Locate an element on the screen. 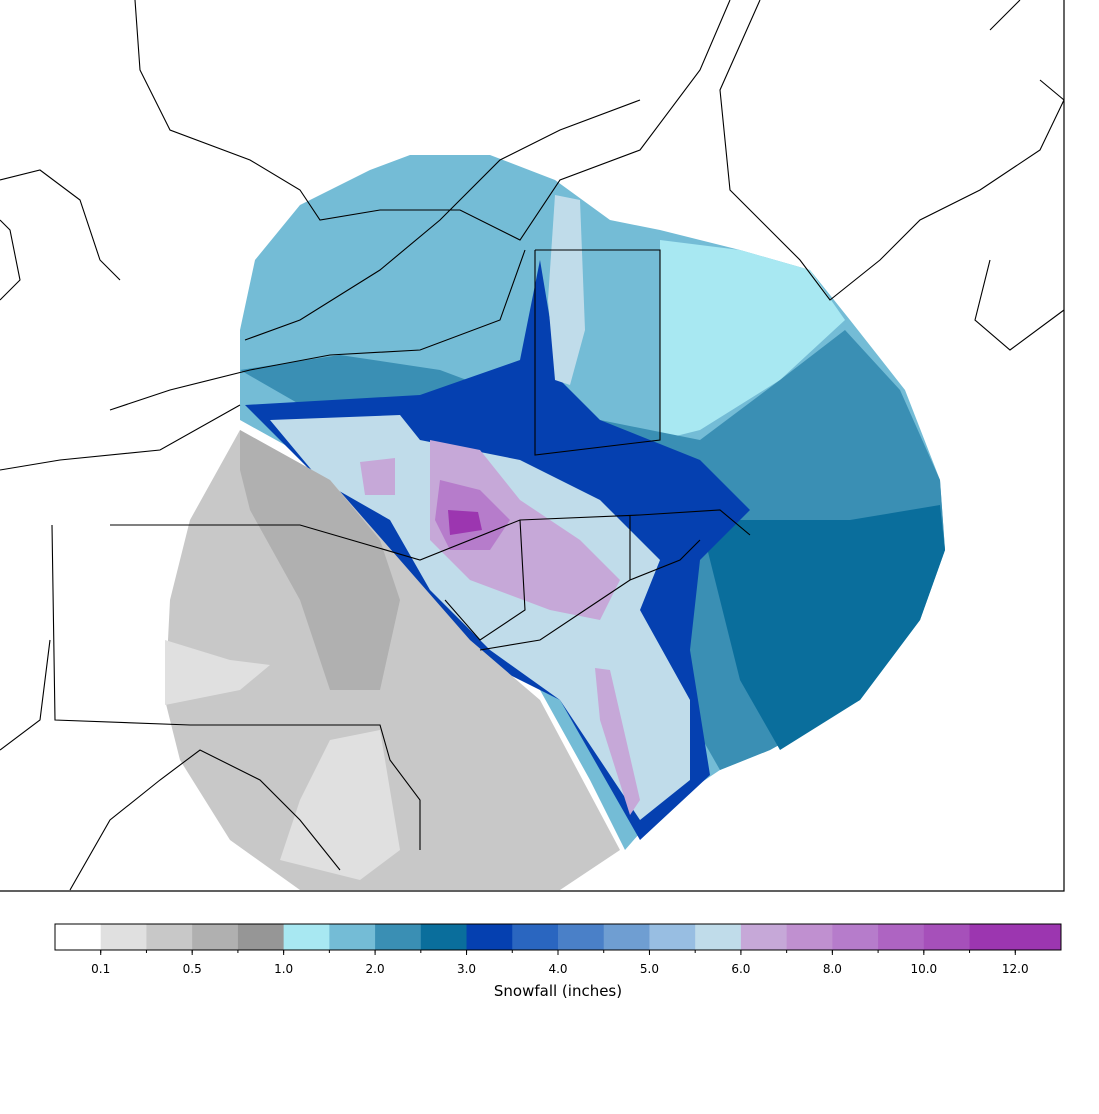 The image size is (1099, 1114). snow-region-lavender is located at coordinates (525, 530).